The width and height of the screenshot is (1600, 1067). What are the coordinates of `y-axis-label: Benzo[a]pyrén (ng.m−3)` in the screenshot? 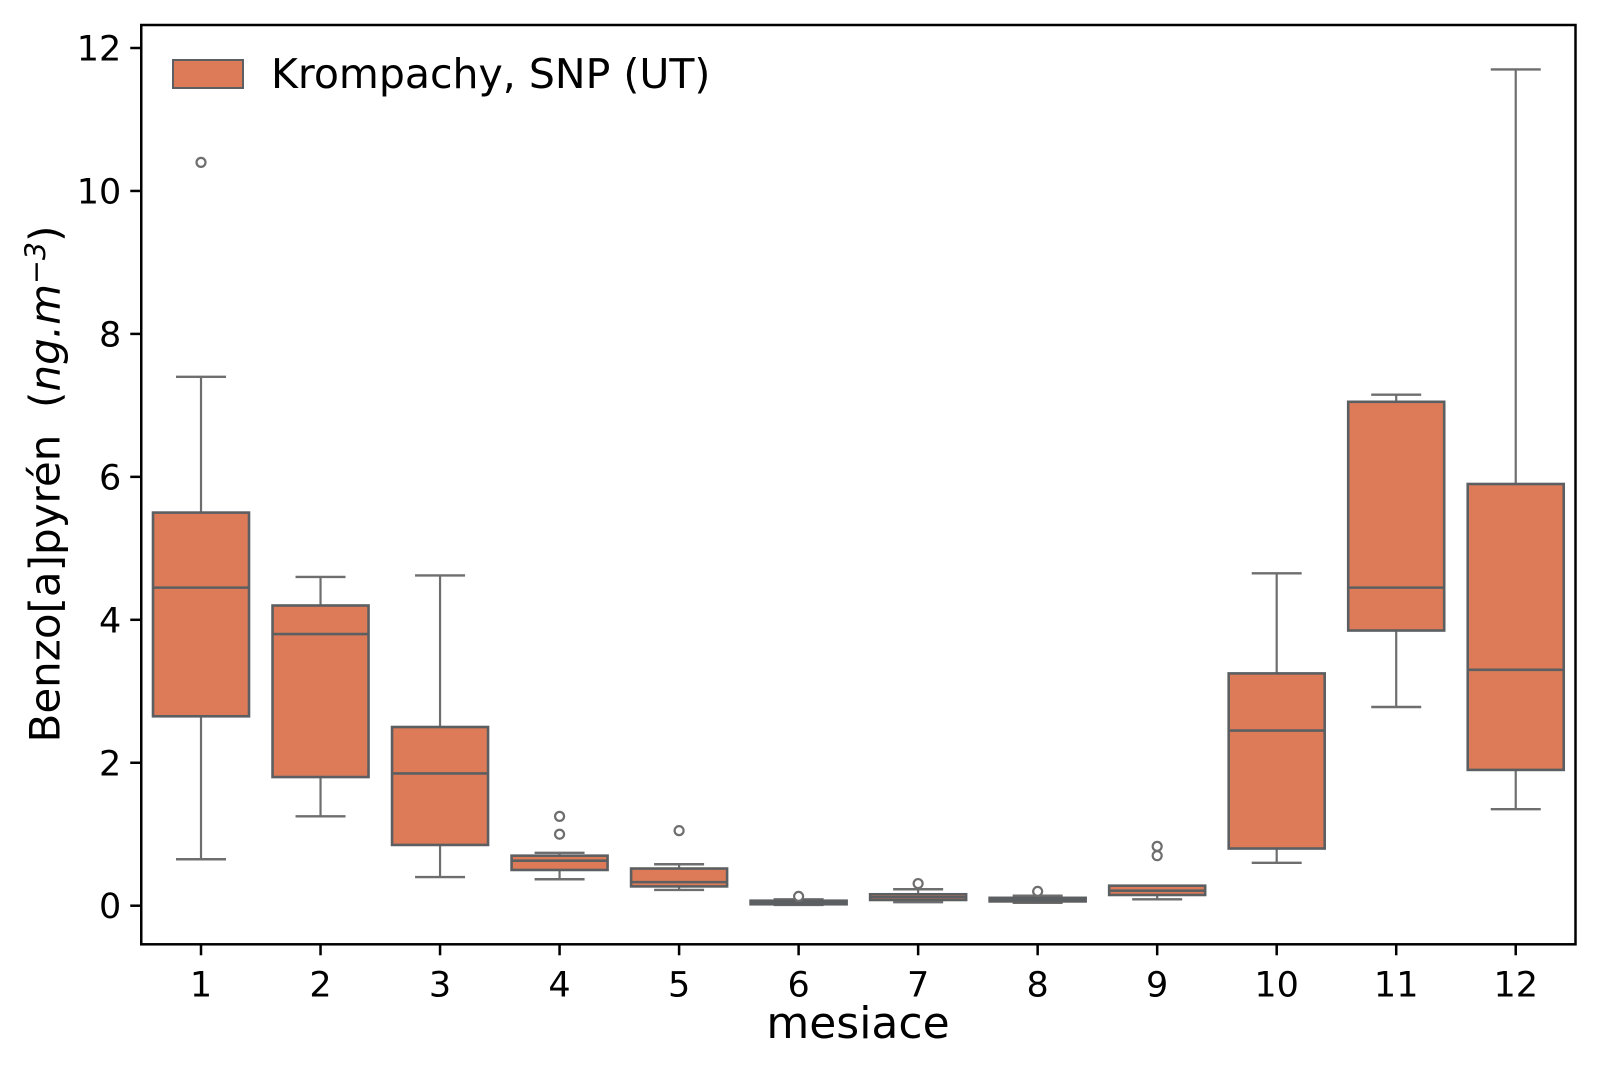 It's located at (44, 484).